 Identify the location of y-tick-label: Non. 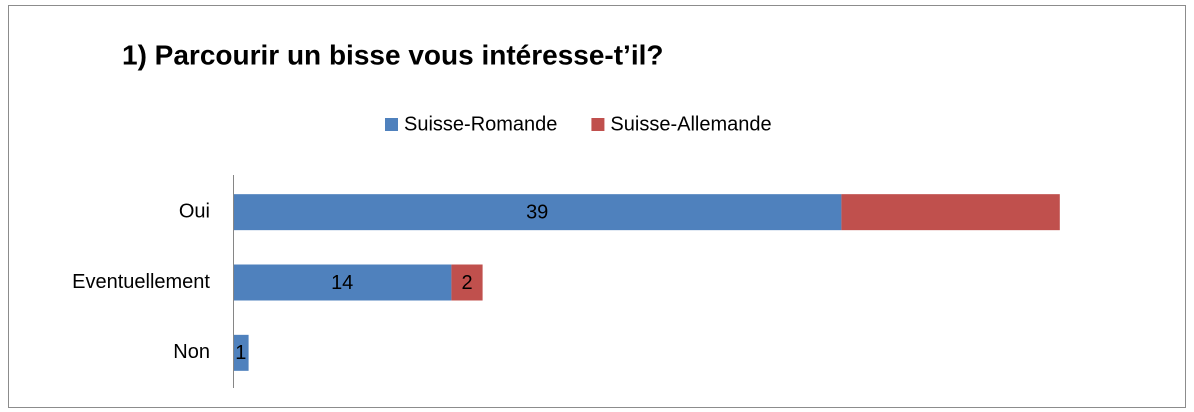
(191, 352).